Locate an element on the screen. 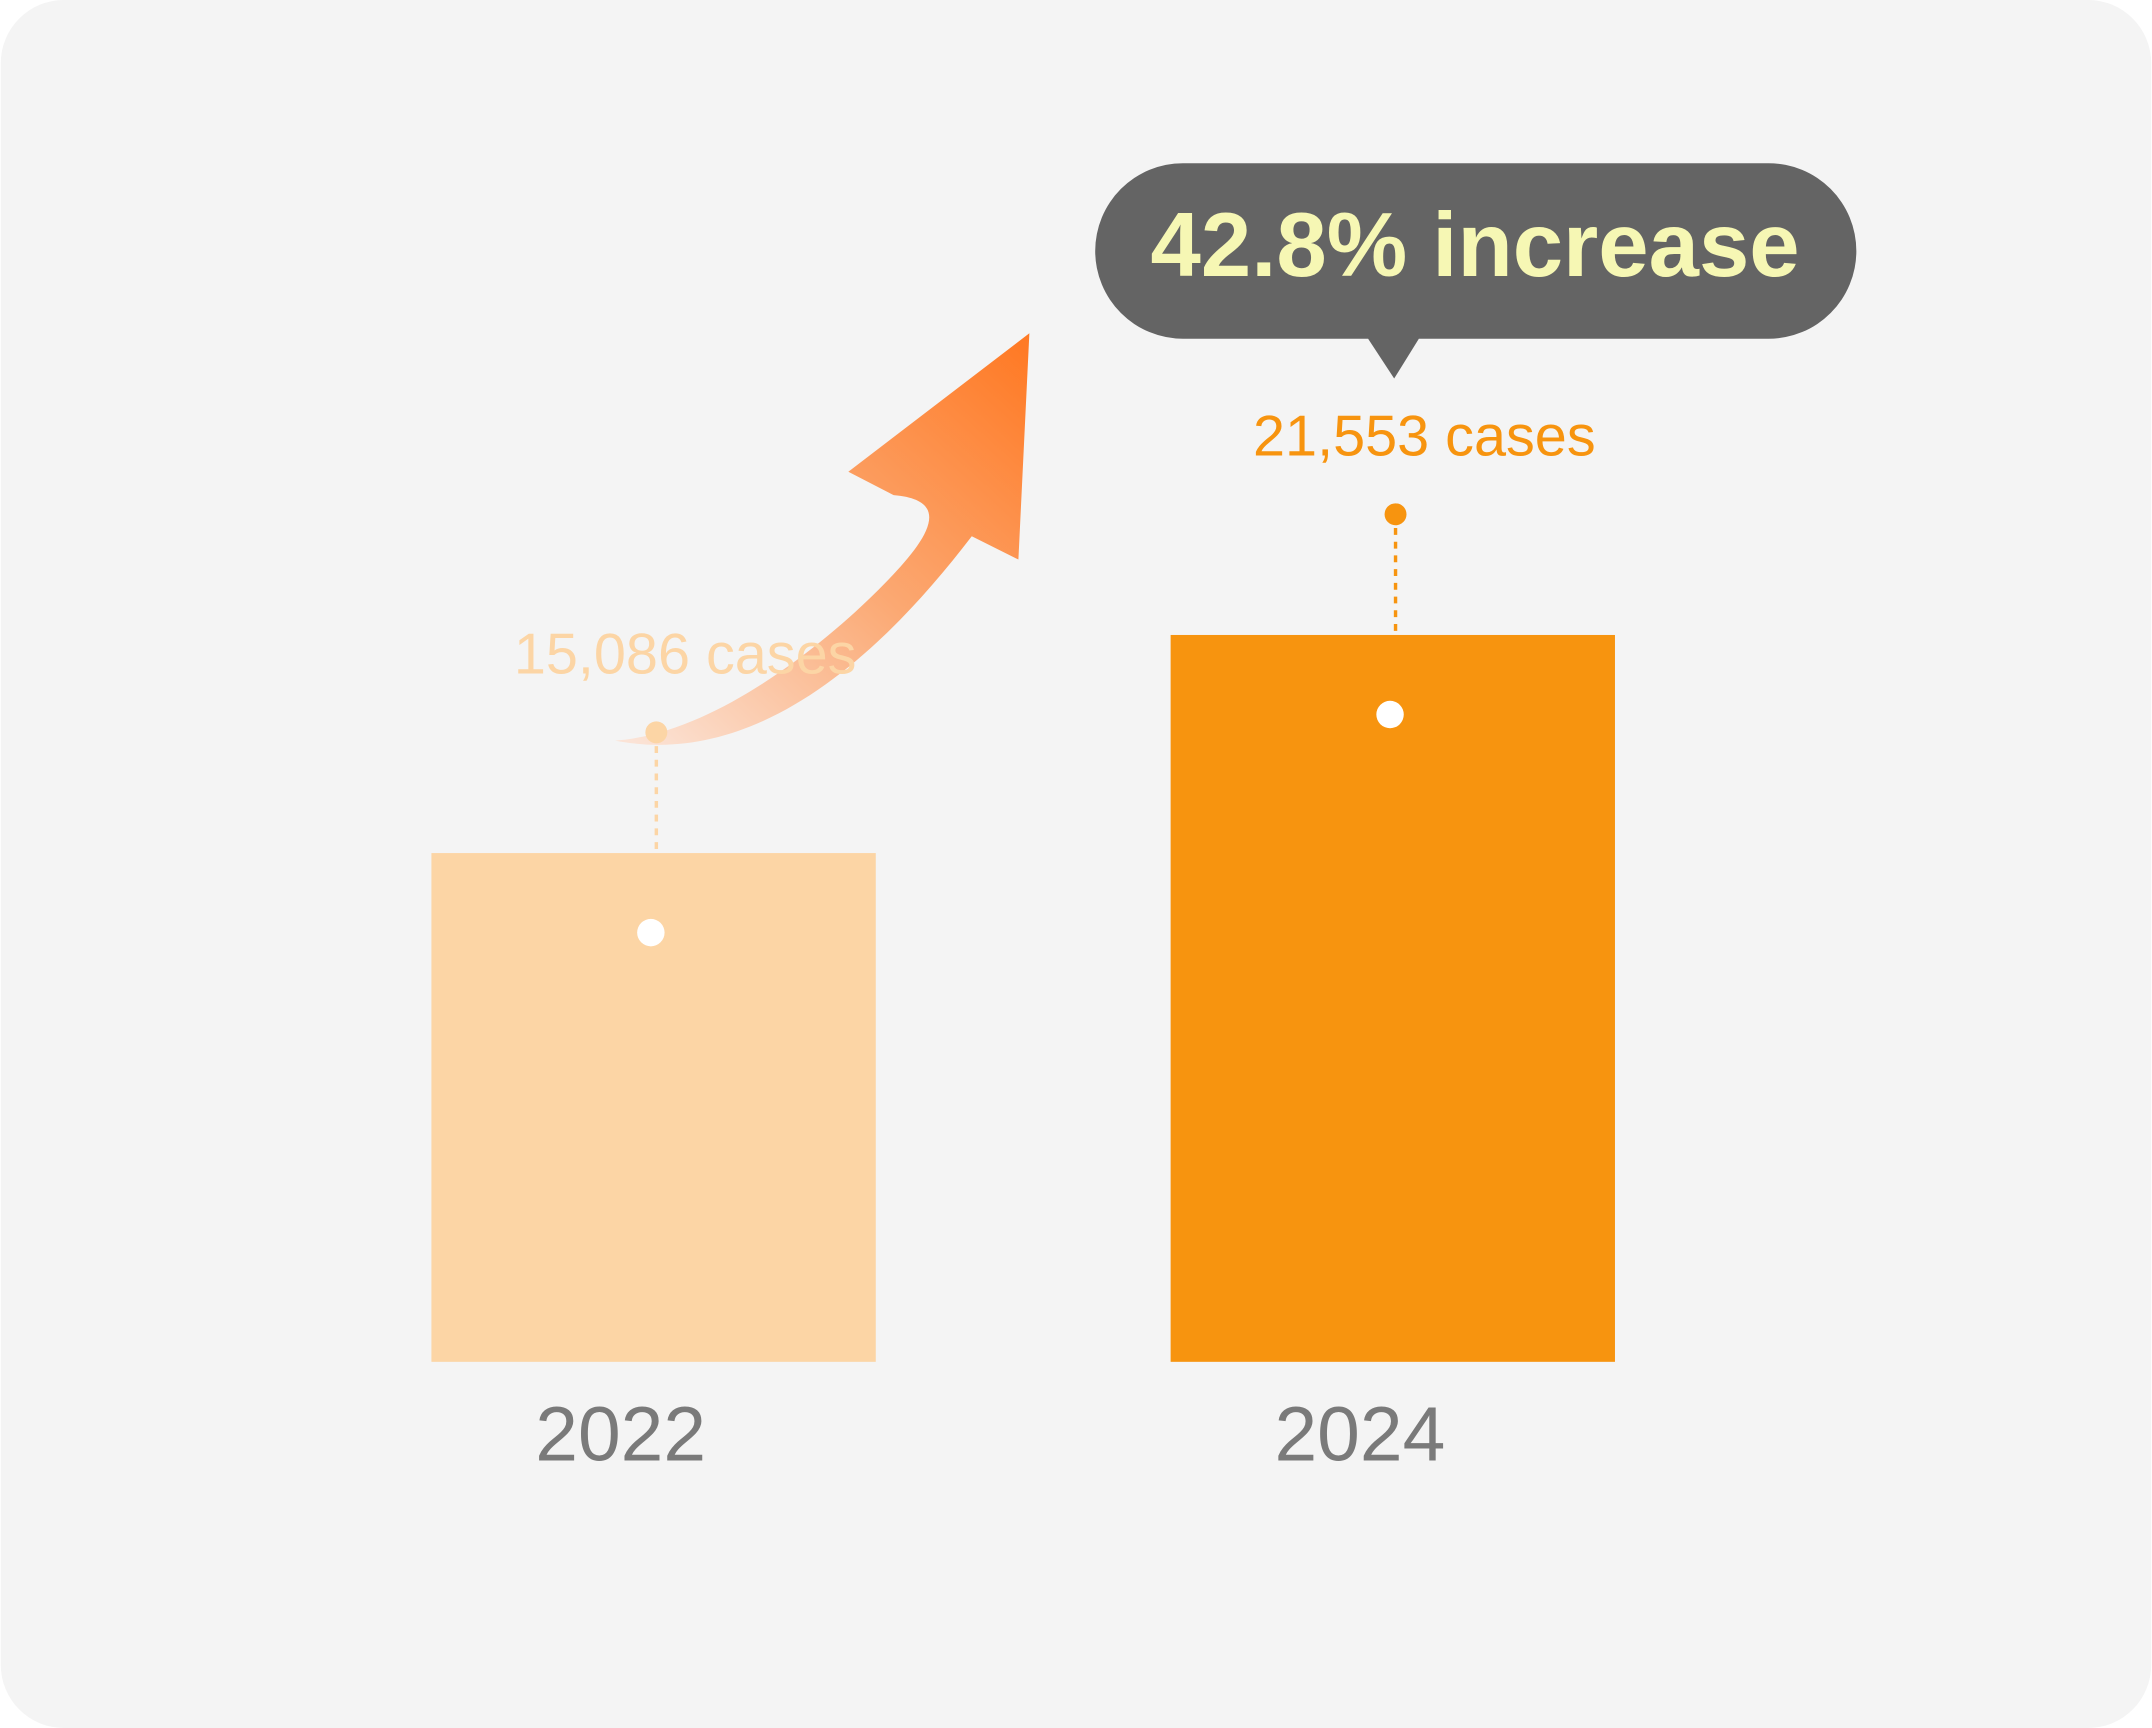 Image resolution: width=2152 pixels, height=1728 pixels. callout-text: 42.8% increase is located at coordinates (1475, 245).